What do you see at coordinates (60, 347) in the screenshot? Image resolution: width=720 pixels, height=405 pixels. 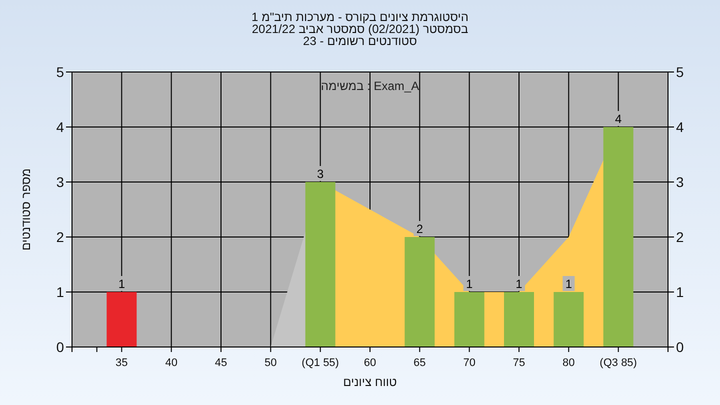 I see `y-tick-label: 0` at bounding box center [60, 347].